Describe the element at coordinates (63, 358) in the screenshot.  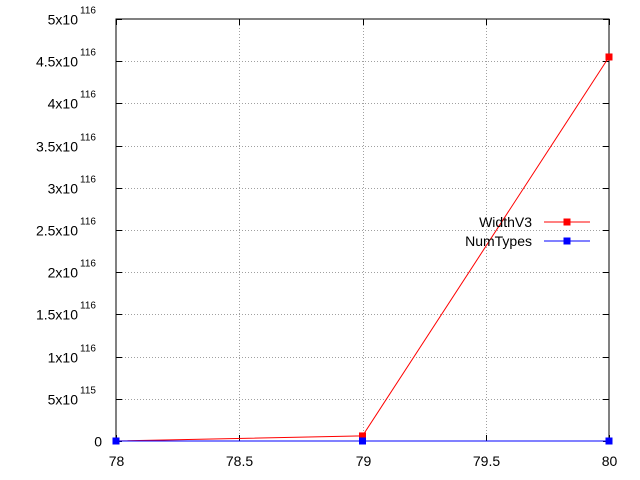
I see `y-tick-label: 1x10` at that location.